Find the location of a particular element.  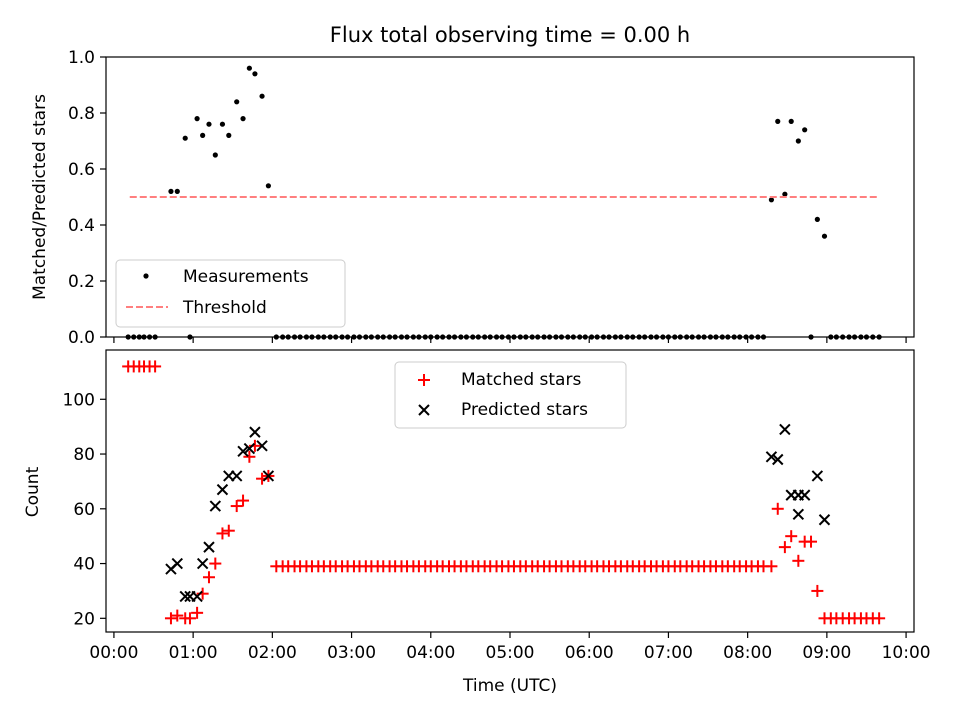

bottom-legend-box is located at coordinates (510, 395).